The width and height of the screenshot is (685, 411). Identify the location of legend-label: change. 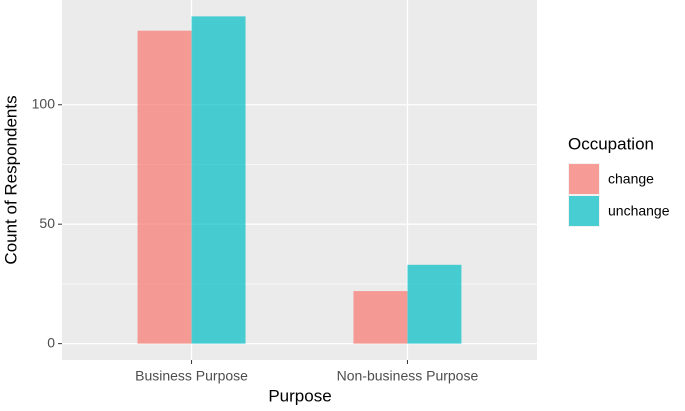
(631, 179).